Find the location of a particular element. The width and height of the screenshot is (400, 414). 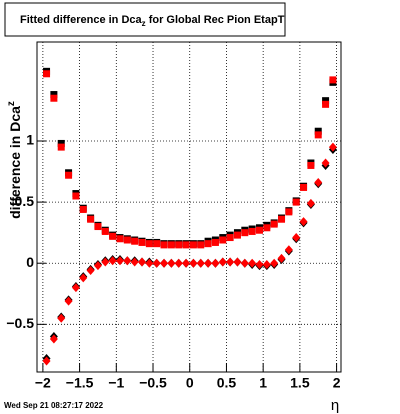

x-tick-label: 0 is located at coordinates (190, 383).